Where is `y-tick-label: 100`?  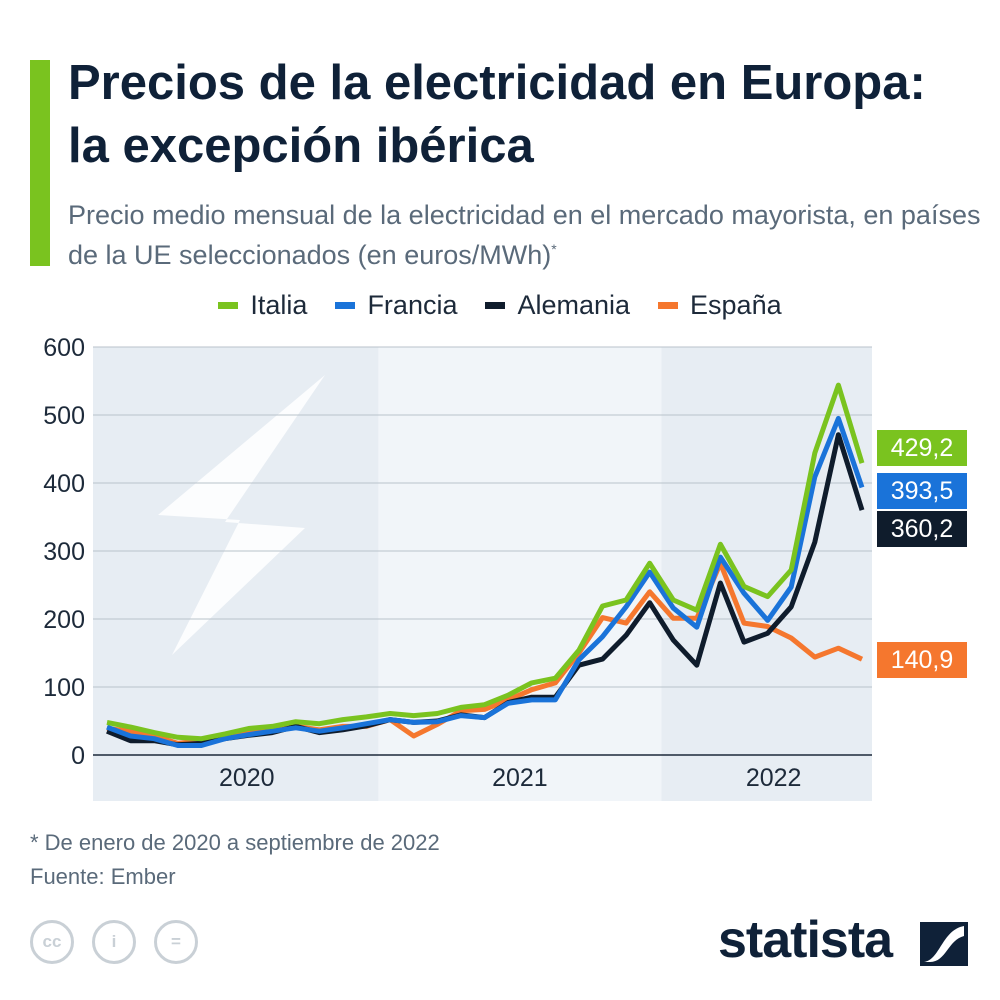 y-tick-label: 100 is located at coordinates (64, 688).